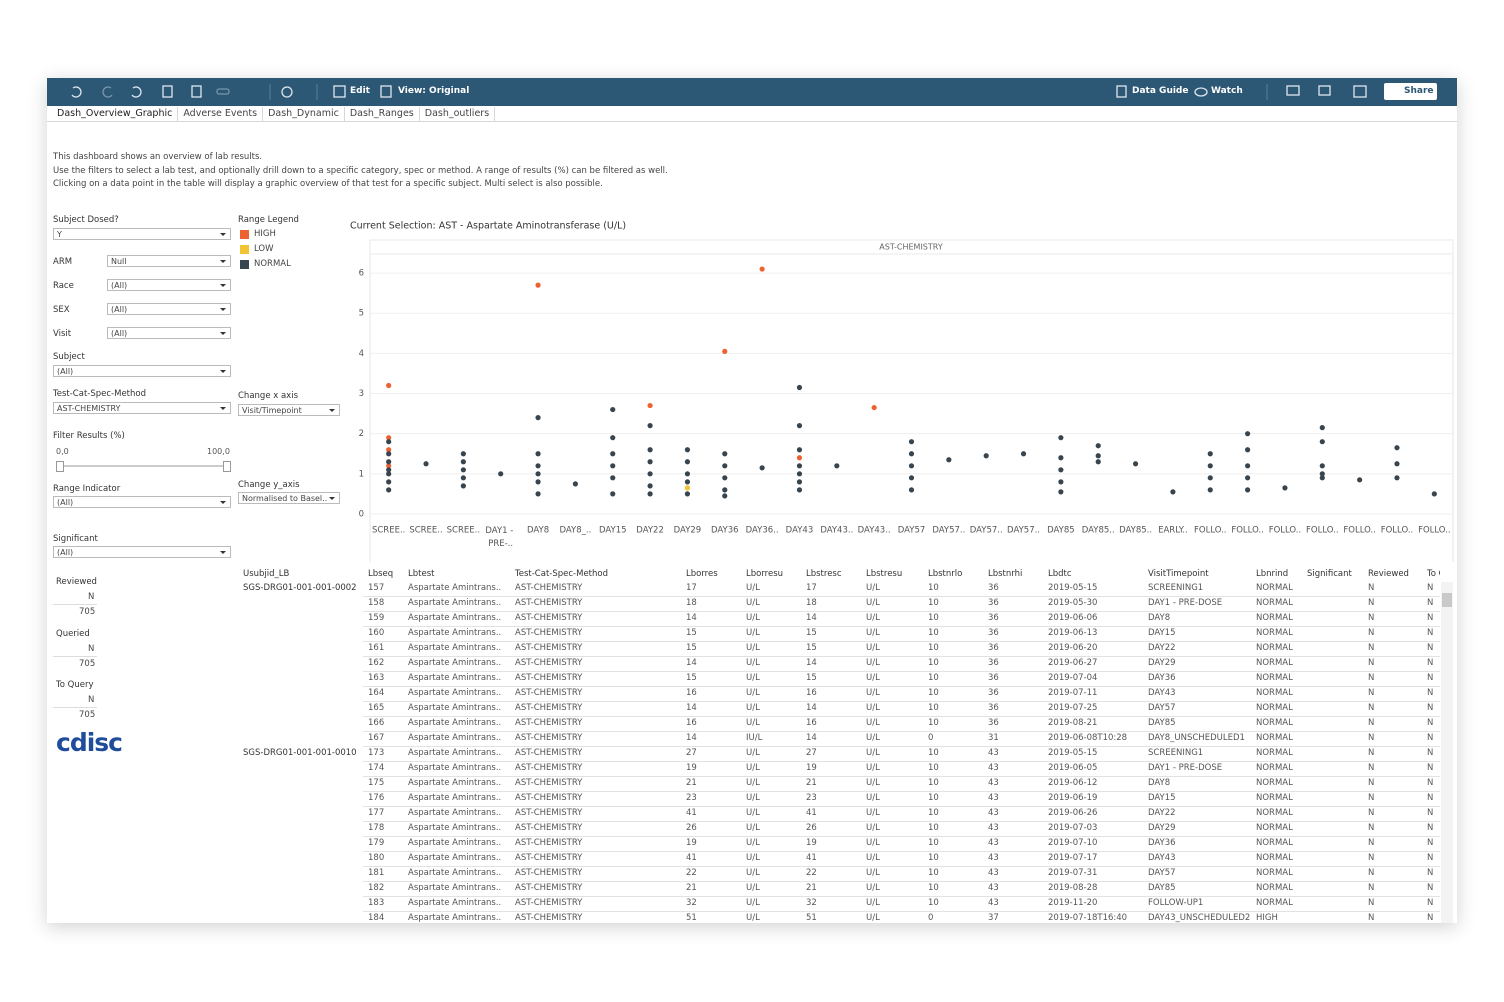  What do you see at coordinates (76, 582) in the screenshot?
I see `count-label: Reviewed` at bounding box center [76, 582].